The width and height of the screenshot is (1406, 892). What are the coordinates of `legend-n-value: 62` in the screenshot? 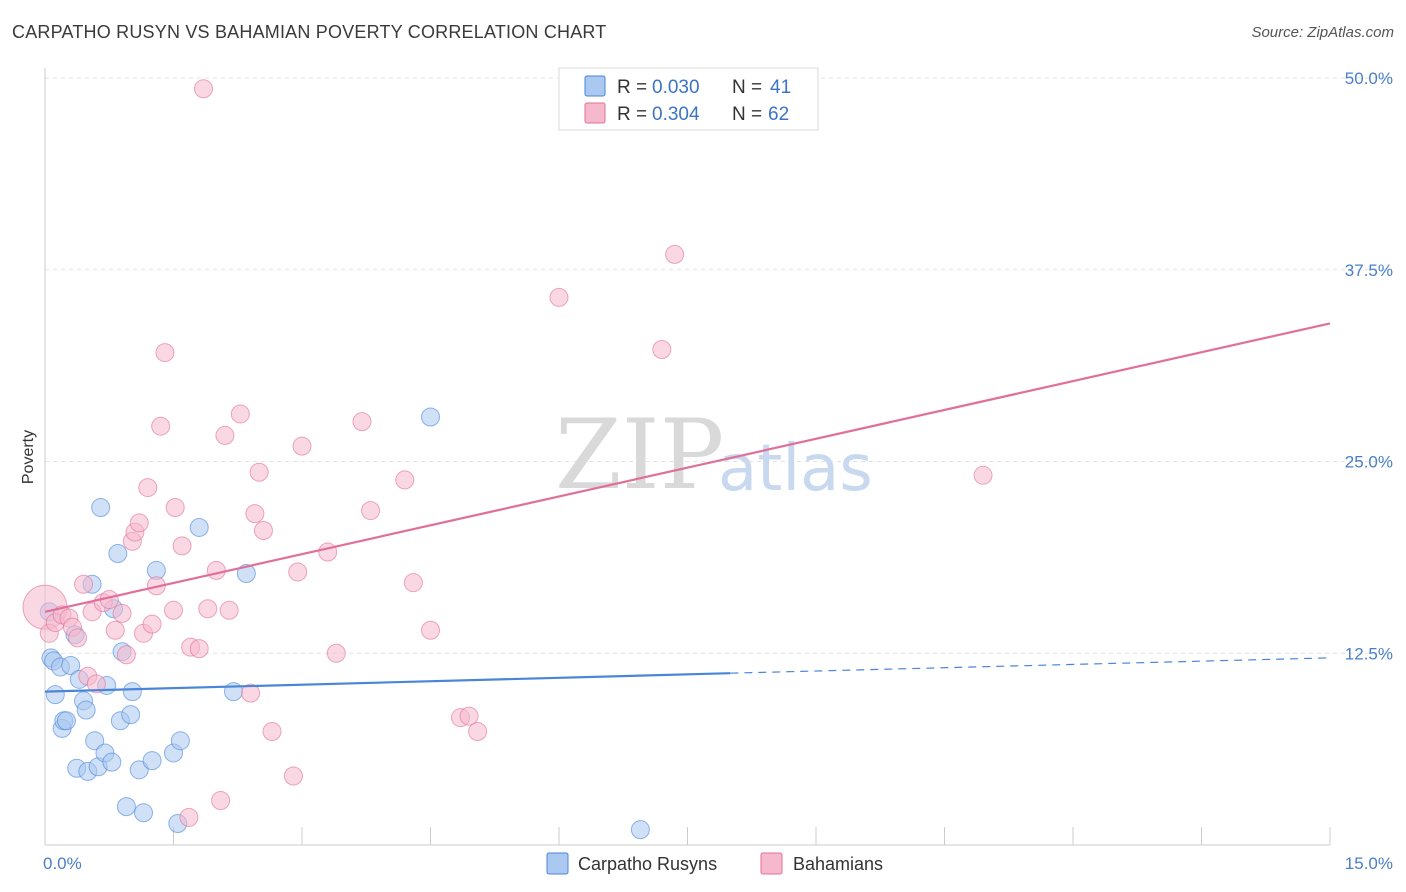 It's located at (778, 114).